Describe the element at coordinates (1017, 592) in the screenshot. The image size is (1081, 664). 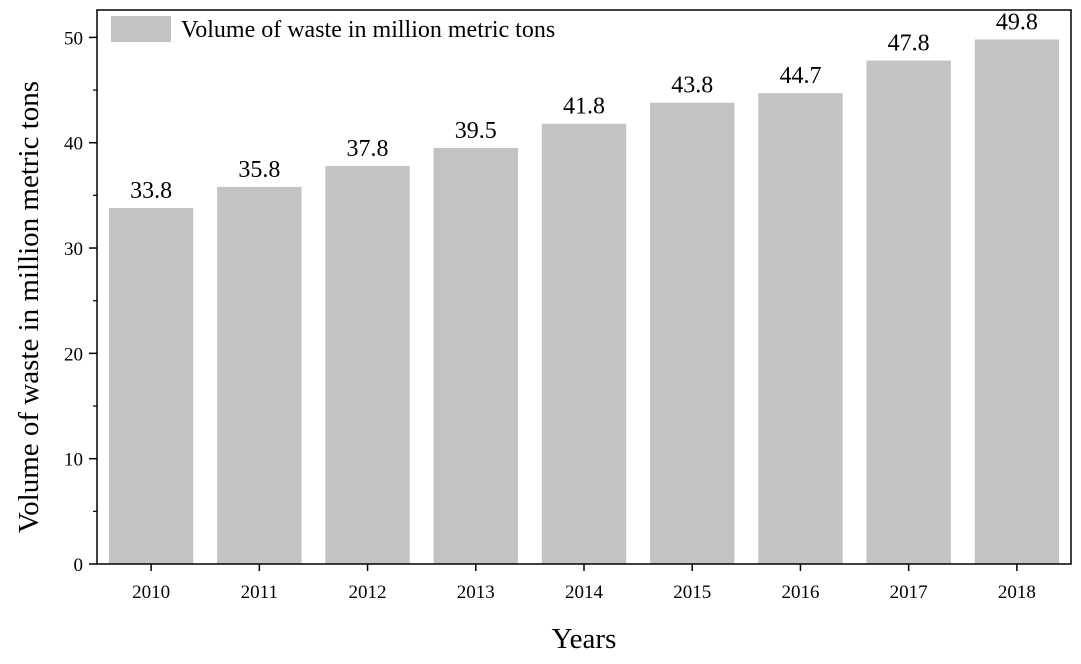
I see `x-tick-label-2018: 2018` at that location.